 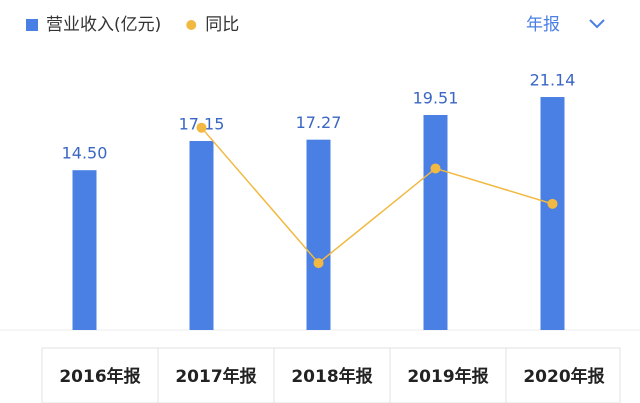 What do you see at coordinates (553, 80) in the screenshot?
I see `data-label: 21.14` at bounding box center [553, 80].